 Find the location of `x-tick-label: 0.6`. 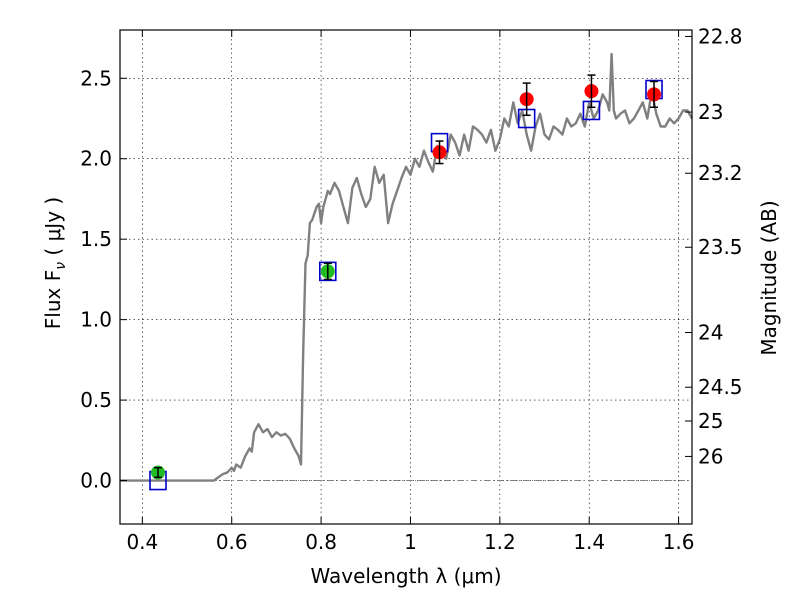

x-tick-label: 0.6 is located at coordinates (232, 542).